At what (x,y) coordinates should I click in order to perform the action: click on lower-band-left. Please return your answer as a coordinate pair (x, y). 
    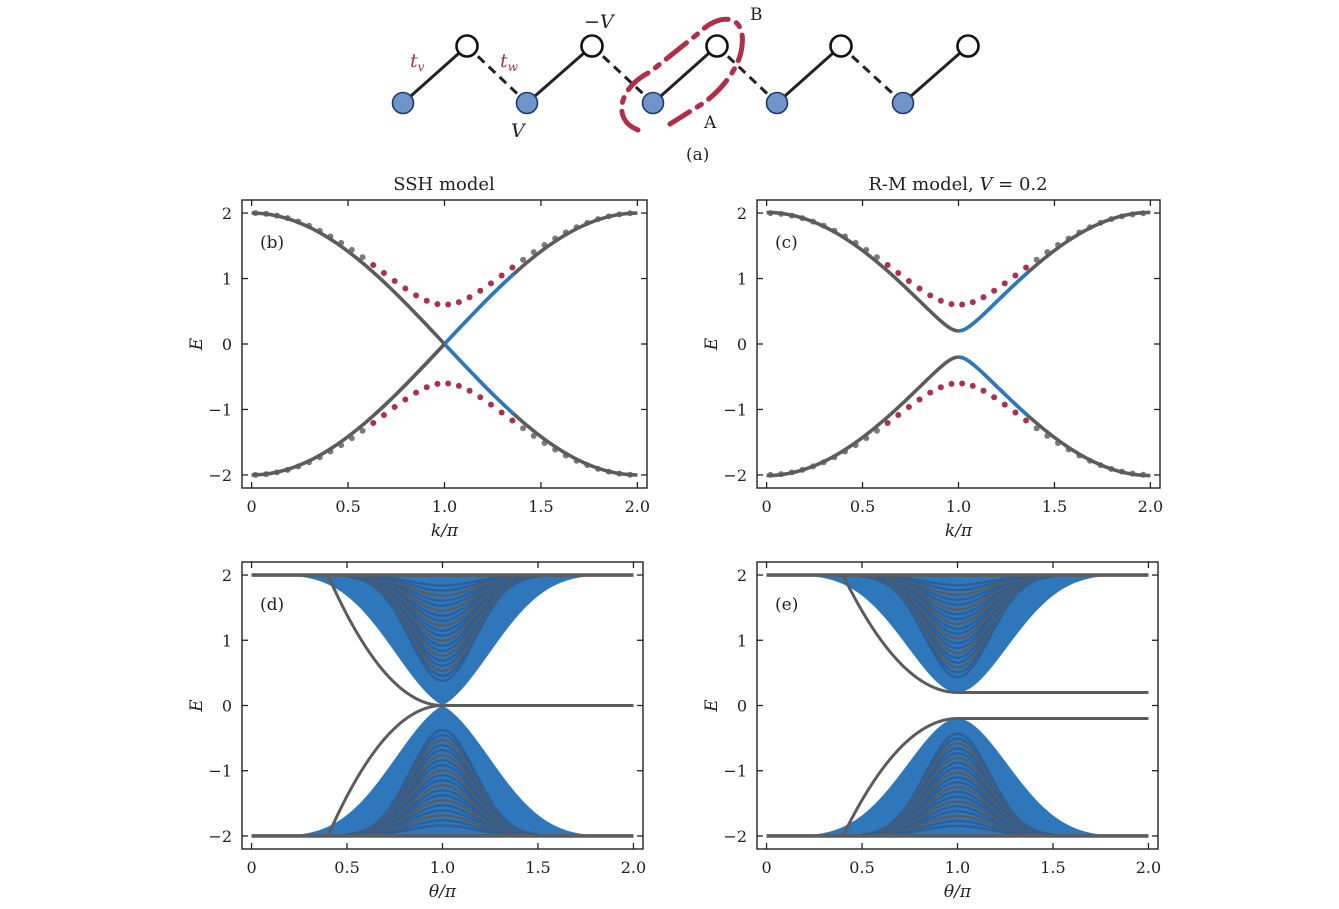
    Looking at the image, I should click on (862, 416).